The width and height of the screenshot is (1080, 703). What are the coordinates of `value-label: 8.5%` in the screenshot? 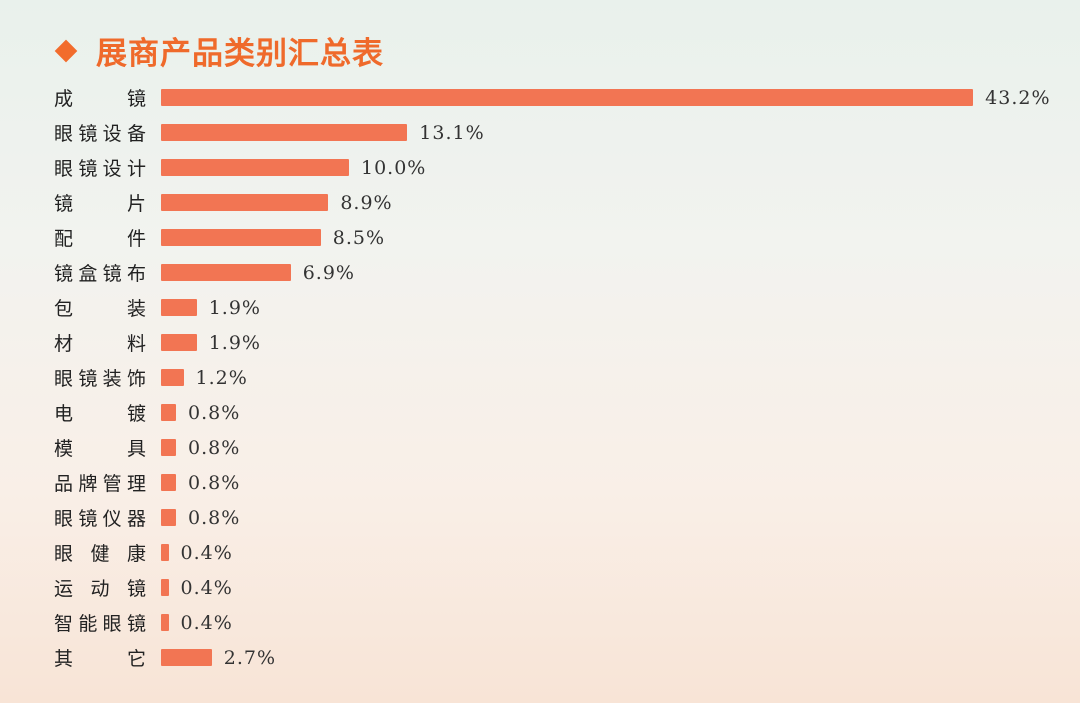 It's located at (359, 237).